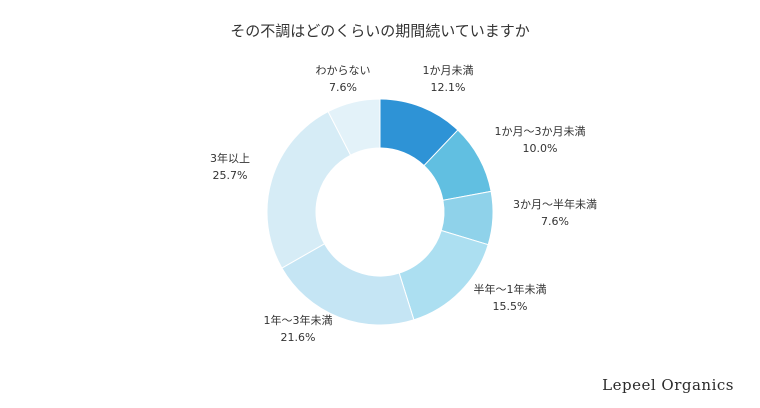 Image resolution: width=760 pixels, height=408 pixels. Describe the element at coordinates (230, 158) in the screenshot. I see `slice-label-6: 3年以上` at that location.